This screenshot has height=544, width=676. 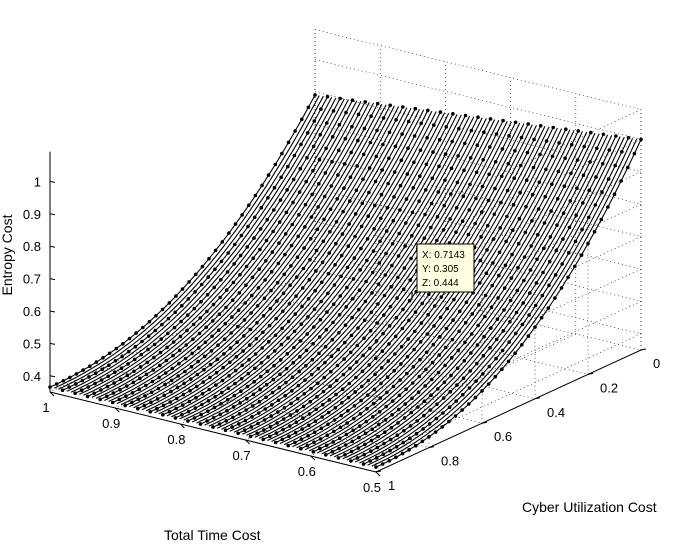 I want to click on data-tip: X: 0.7143 Y: 0.305 Z: 0.444, so click(x=443, y=271).